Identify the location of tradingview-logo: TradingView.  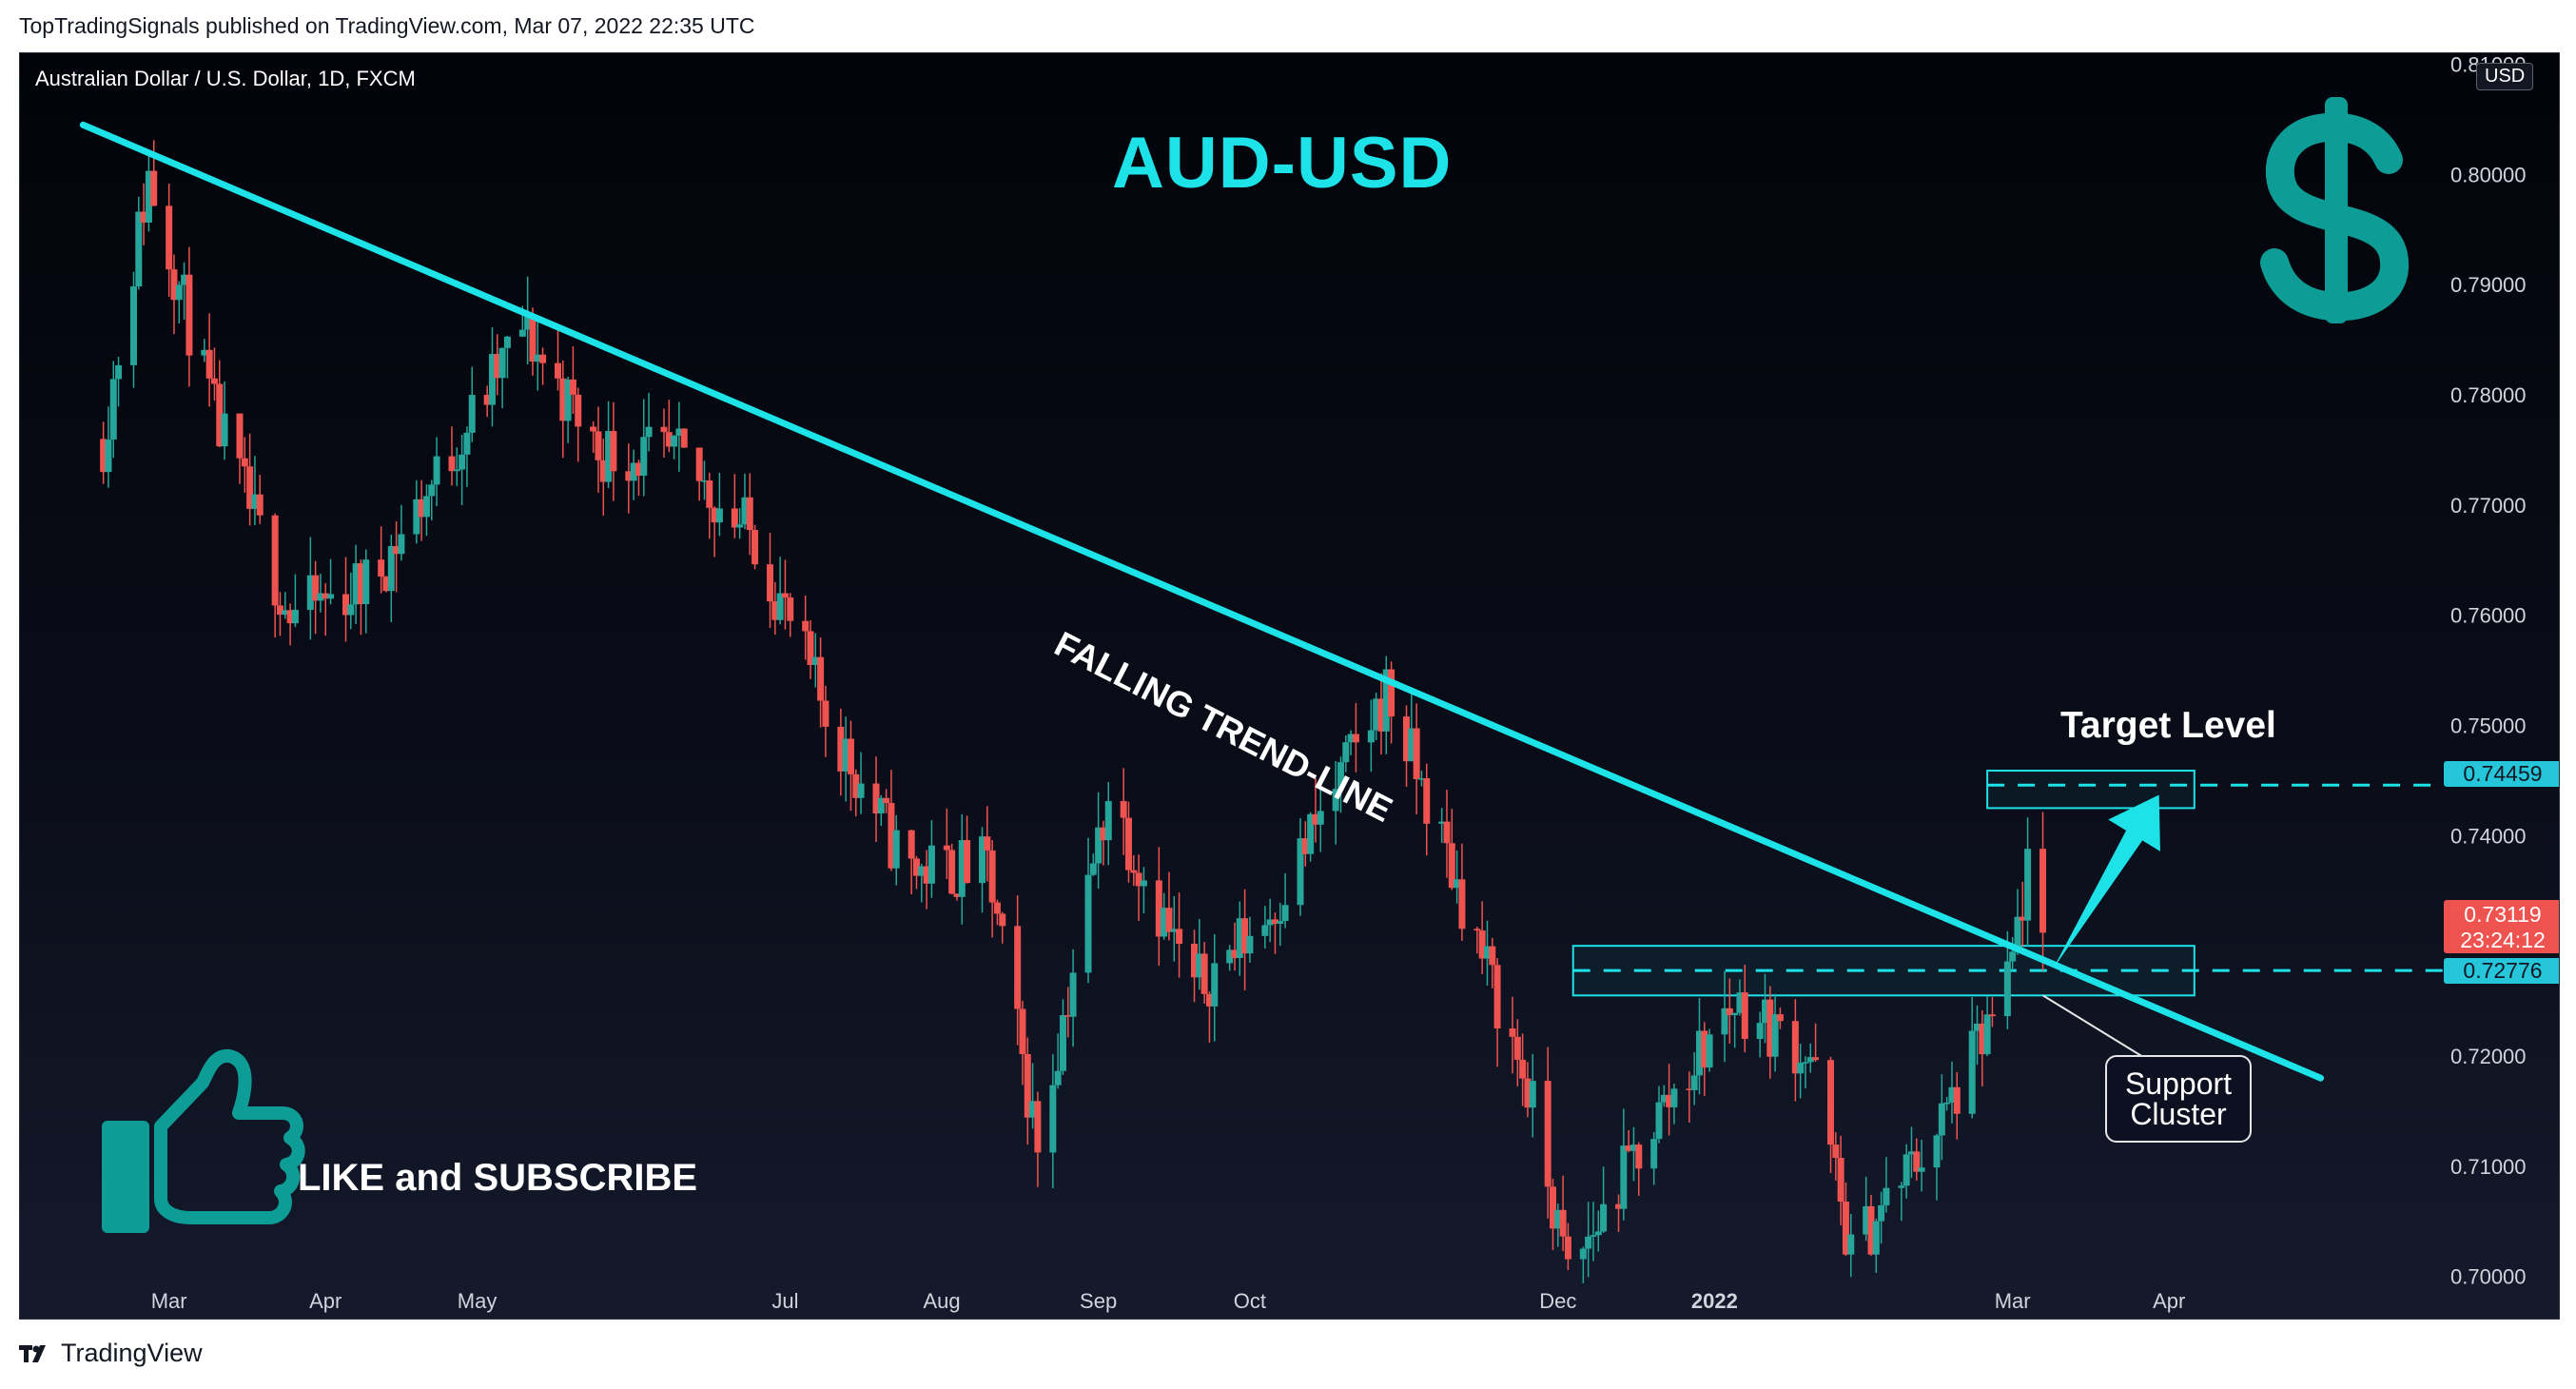
(111, 1353).